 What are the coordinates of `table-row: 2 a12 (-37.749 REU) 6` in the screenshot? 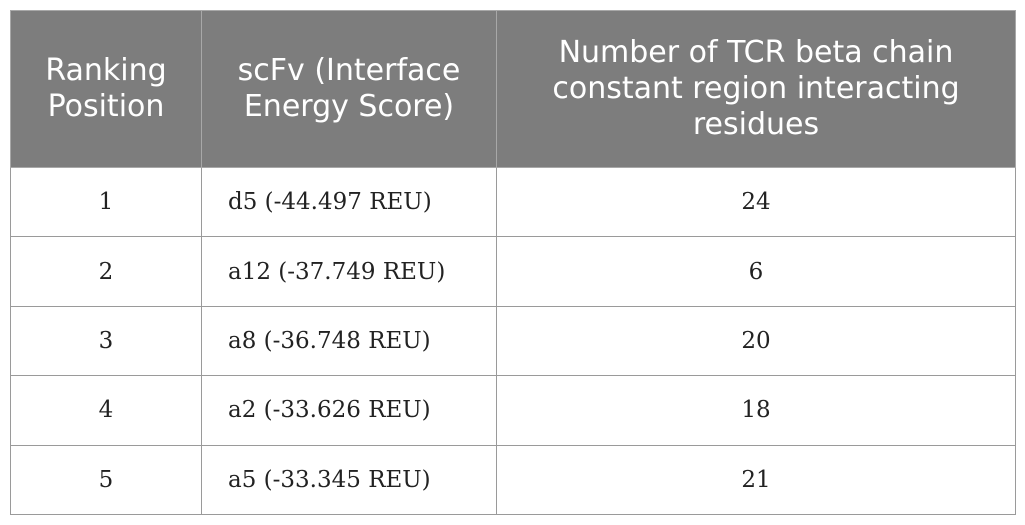 It's located at (513, 271).